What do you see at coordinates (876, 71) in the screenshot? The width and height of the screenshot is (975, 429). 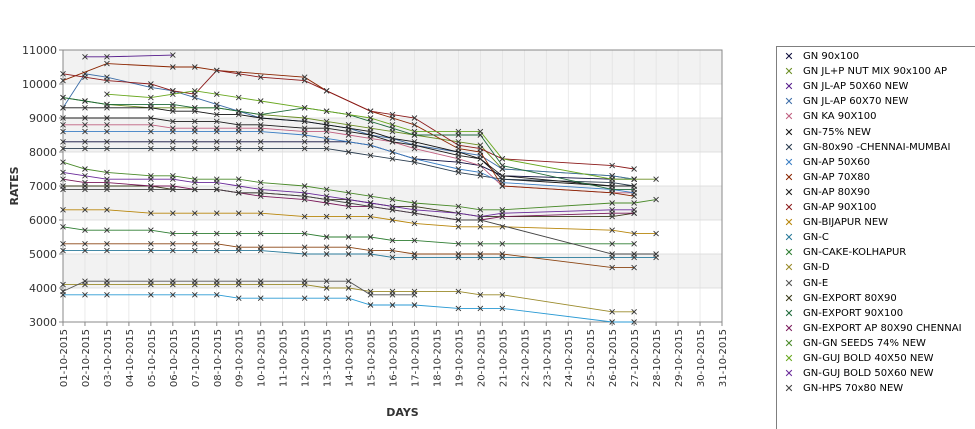 I see `legend-item: ✕ GN JL+P NUT MIX 90x100 AP` at bounding box center [876, 71].